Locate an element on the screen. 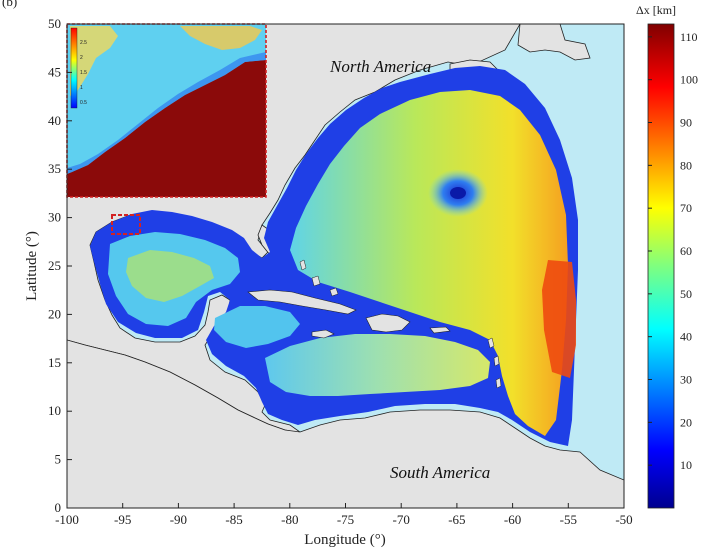 This screenshot has width=717, height=558. hispaniola-island is located at coordinates (388, 323).